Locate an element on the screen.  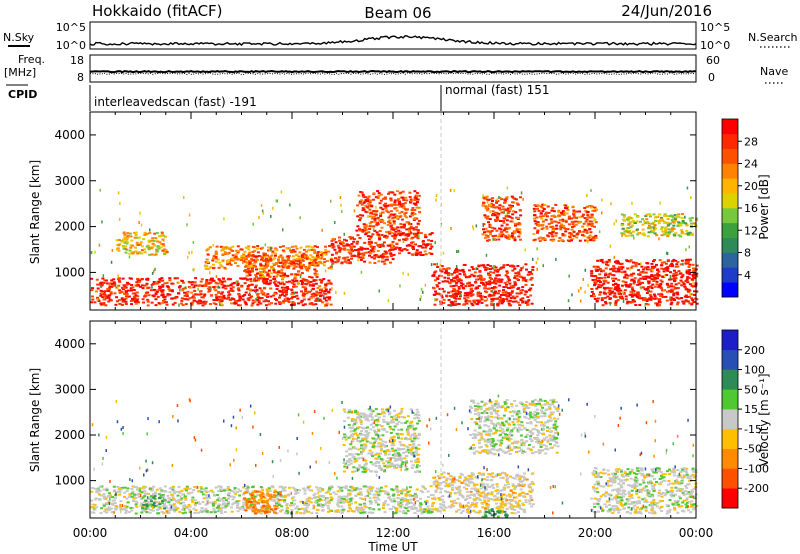
nsky-frame is located at coordinates (393, 35).